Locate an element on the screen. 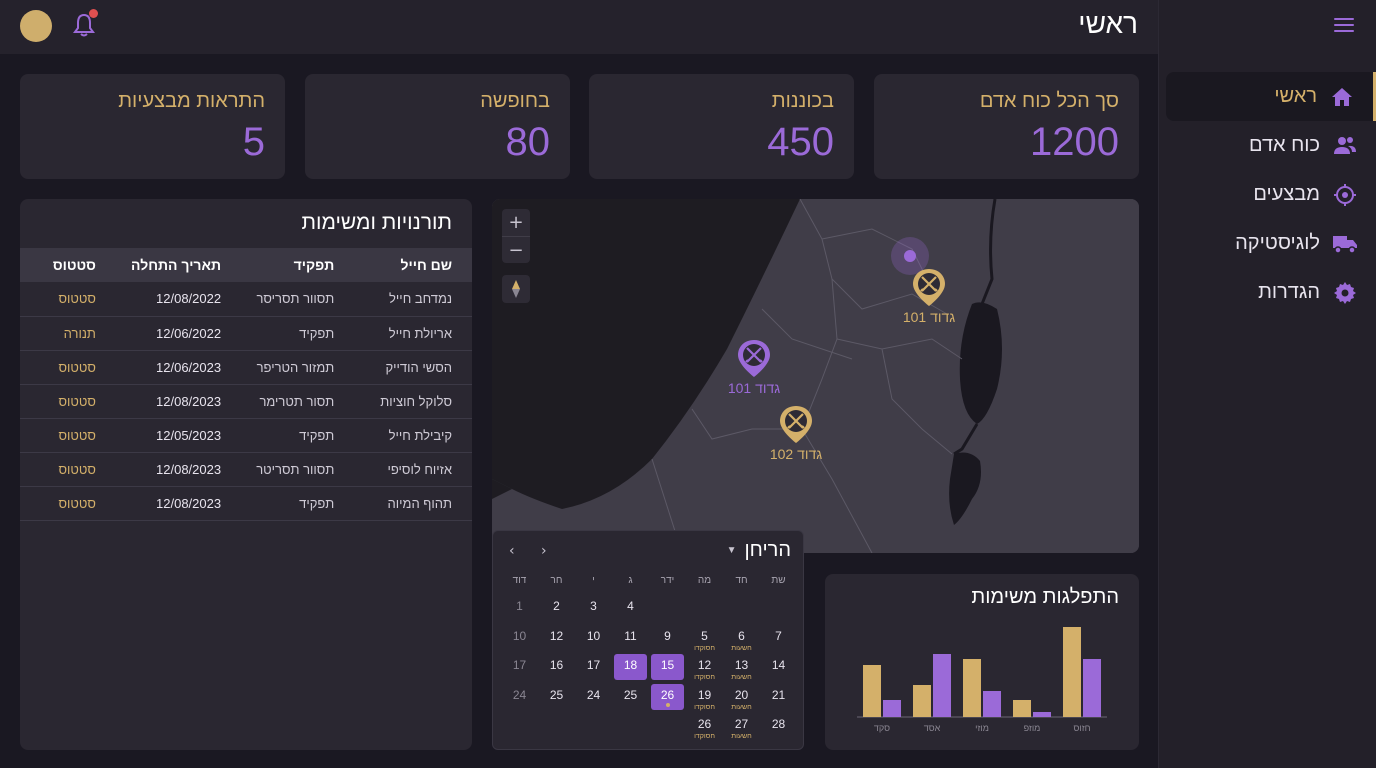  calendar-day-number: 10 is located at coordinates (593, 636).